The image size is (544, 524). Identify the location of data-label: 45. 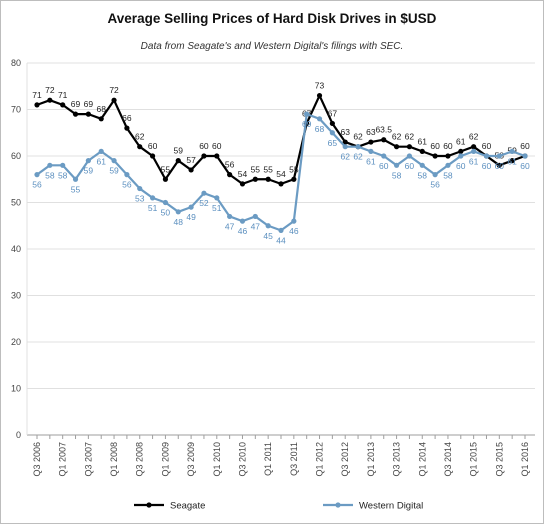
(268, 236).